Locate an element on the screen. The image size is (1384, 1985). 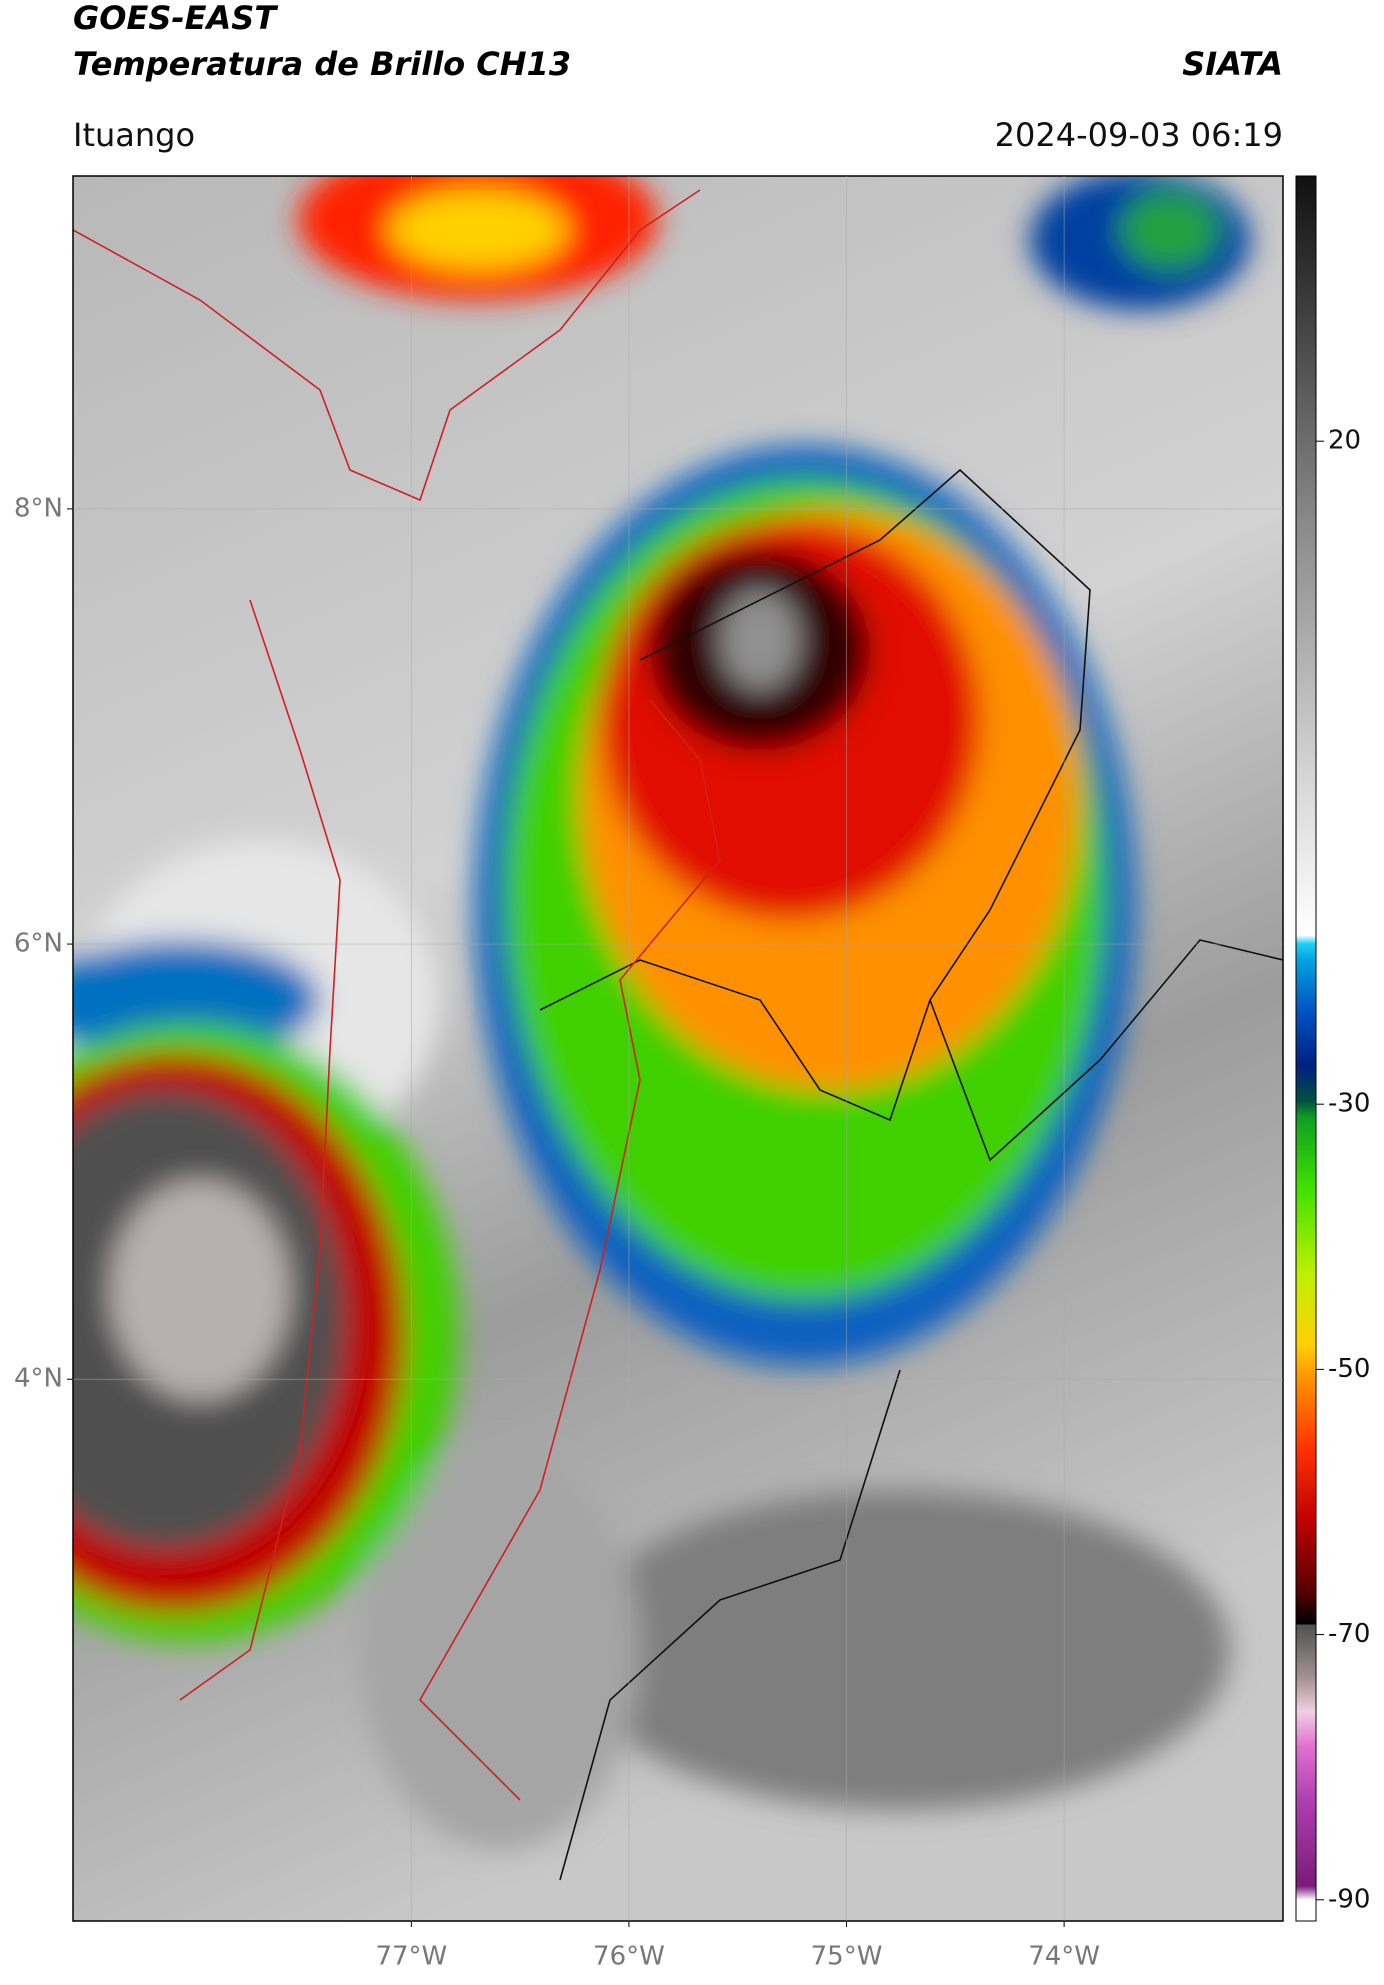
x-tick-label: 76°W is located at coordinates (629, 1957).